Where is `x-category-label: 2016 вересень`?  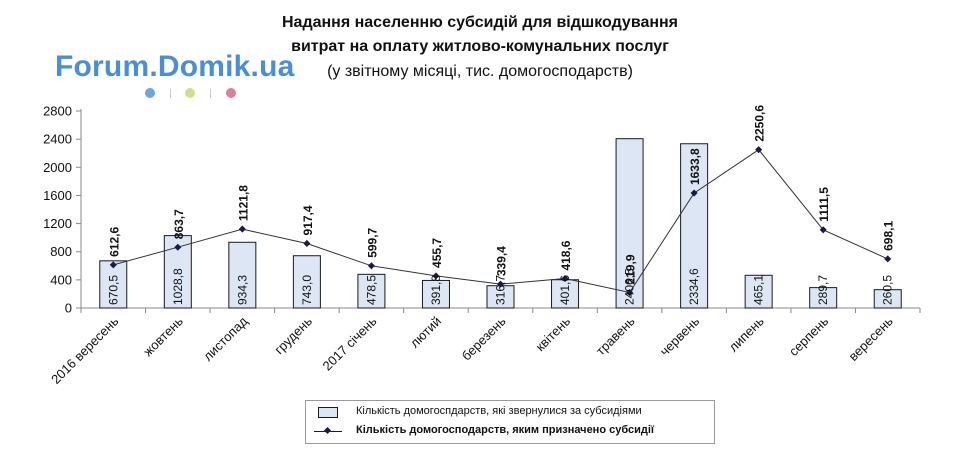 x-category-label: 2016 вересень is located at coordinates (84, 349).